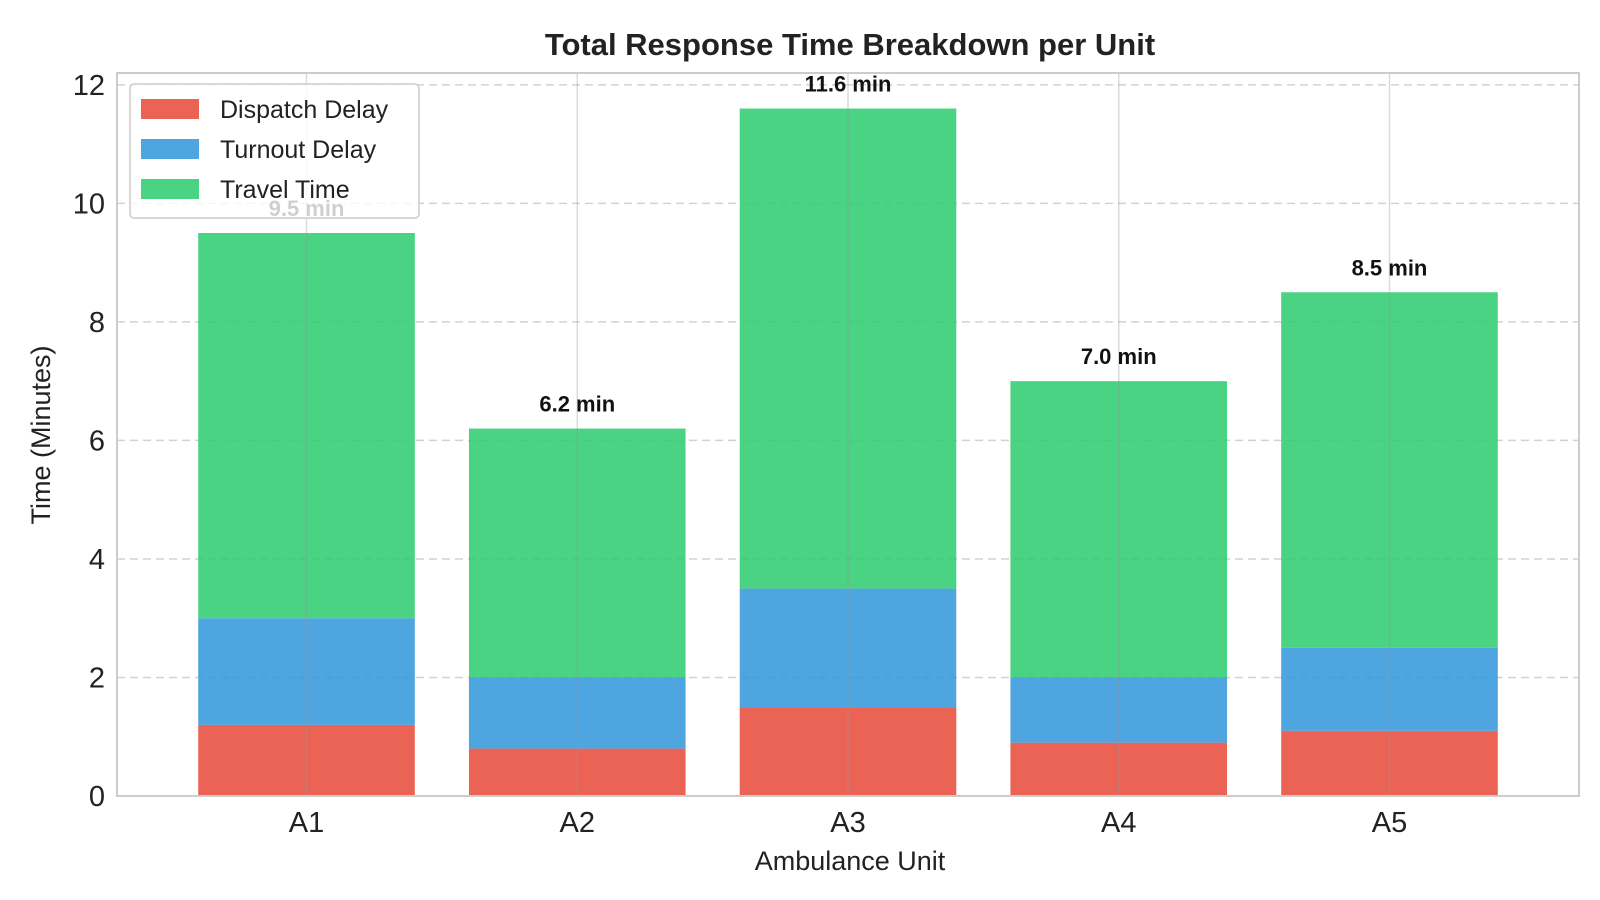 The image size is (1600, 900). What do you see at coordinates (848, 348) in the screenshot?
I see `bar-travel-time-a3` at bounding box center [848, 348].